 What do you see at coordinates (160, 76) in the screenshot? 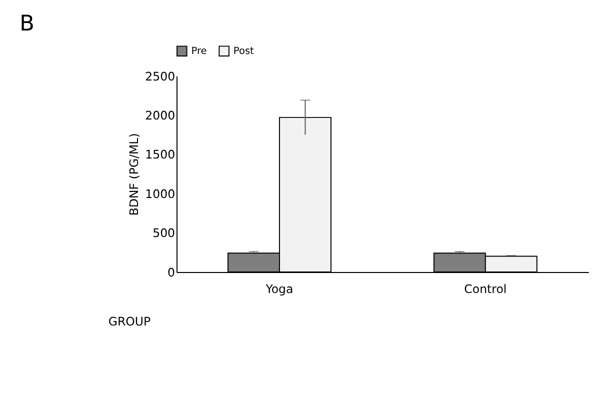
I see `y-tick-label: 2500` at bounding box center [160, 76].